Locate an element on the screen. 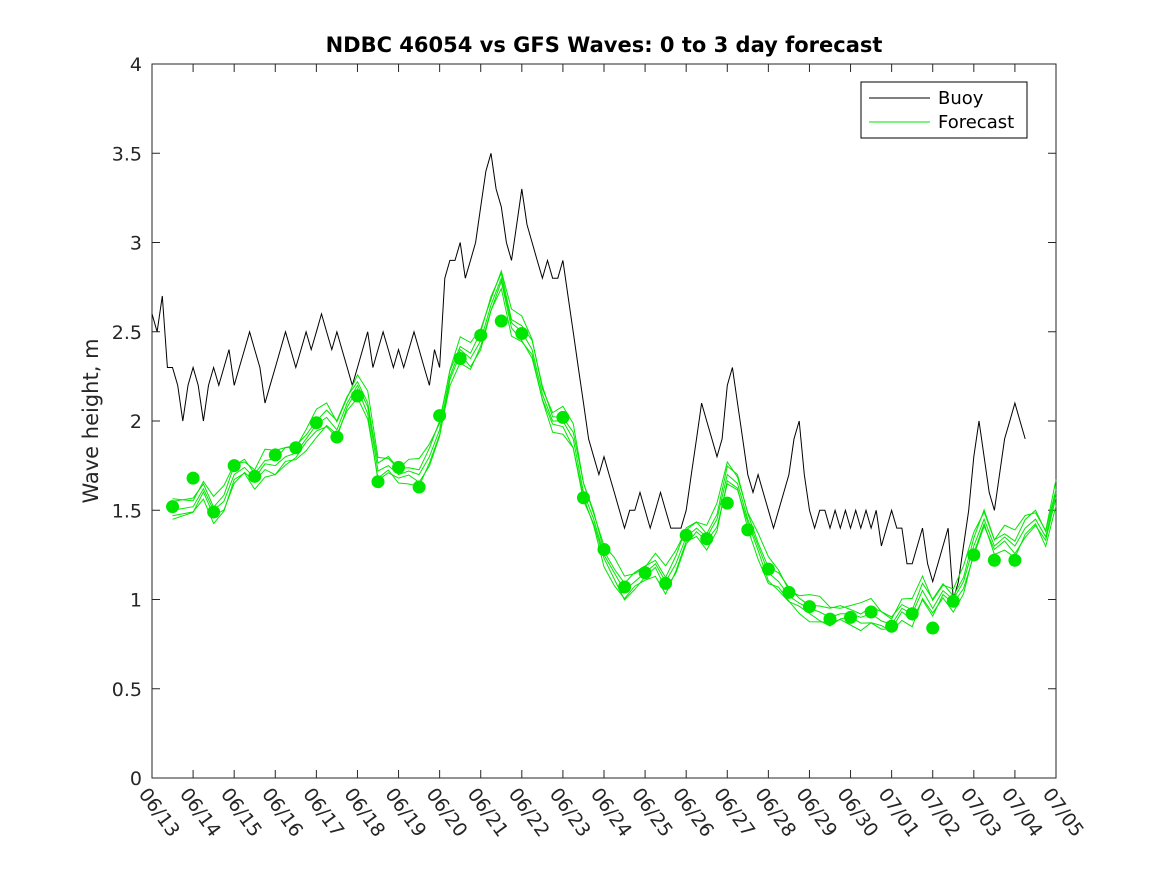 Image resolution: width=1167 pixels, height=875 pixels. legend-forecast-label: Forecast is located at coordinates (976, 122).